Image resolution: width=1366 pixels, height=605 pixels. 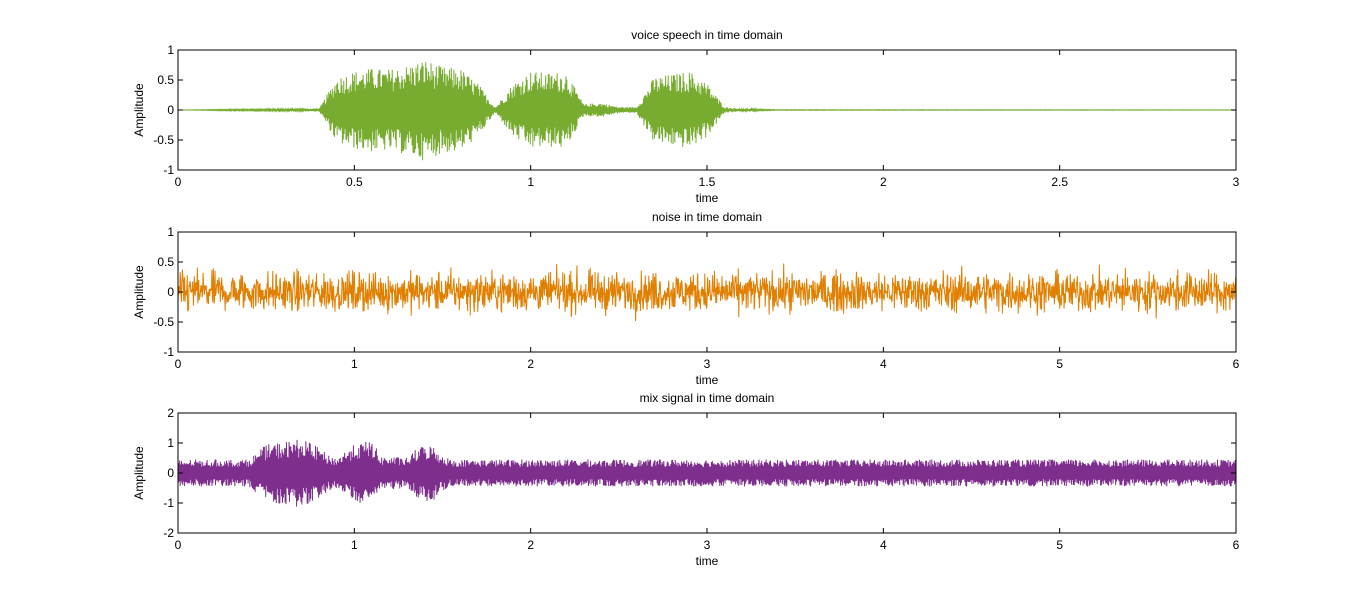 I want to click on y-tick-label: -2, so click(x=168, y=533).